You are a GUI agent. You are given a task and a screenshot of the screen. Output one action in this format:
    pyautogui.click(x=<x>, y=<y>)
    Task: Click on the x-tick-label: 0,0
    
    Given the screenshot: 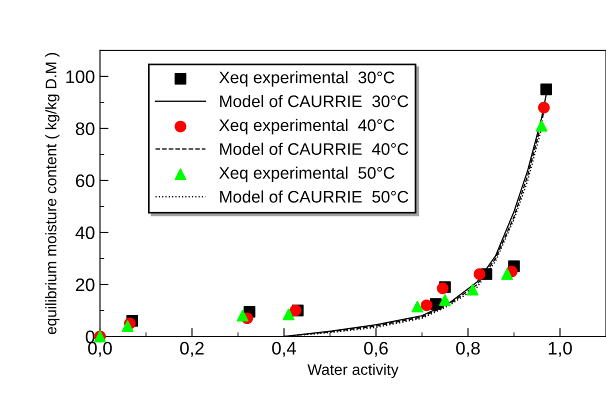 What is the action you would take?
    pyautogui.click(x=100, y=349)
    